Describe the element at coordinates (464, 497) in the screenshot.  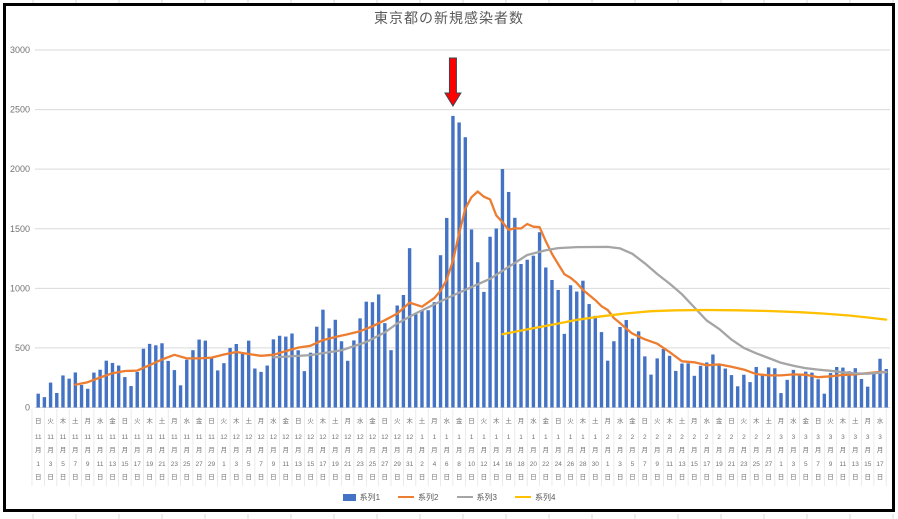
I see `legend-marker-series3-icon` at that location.